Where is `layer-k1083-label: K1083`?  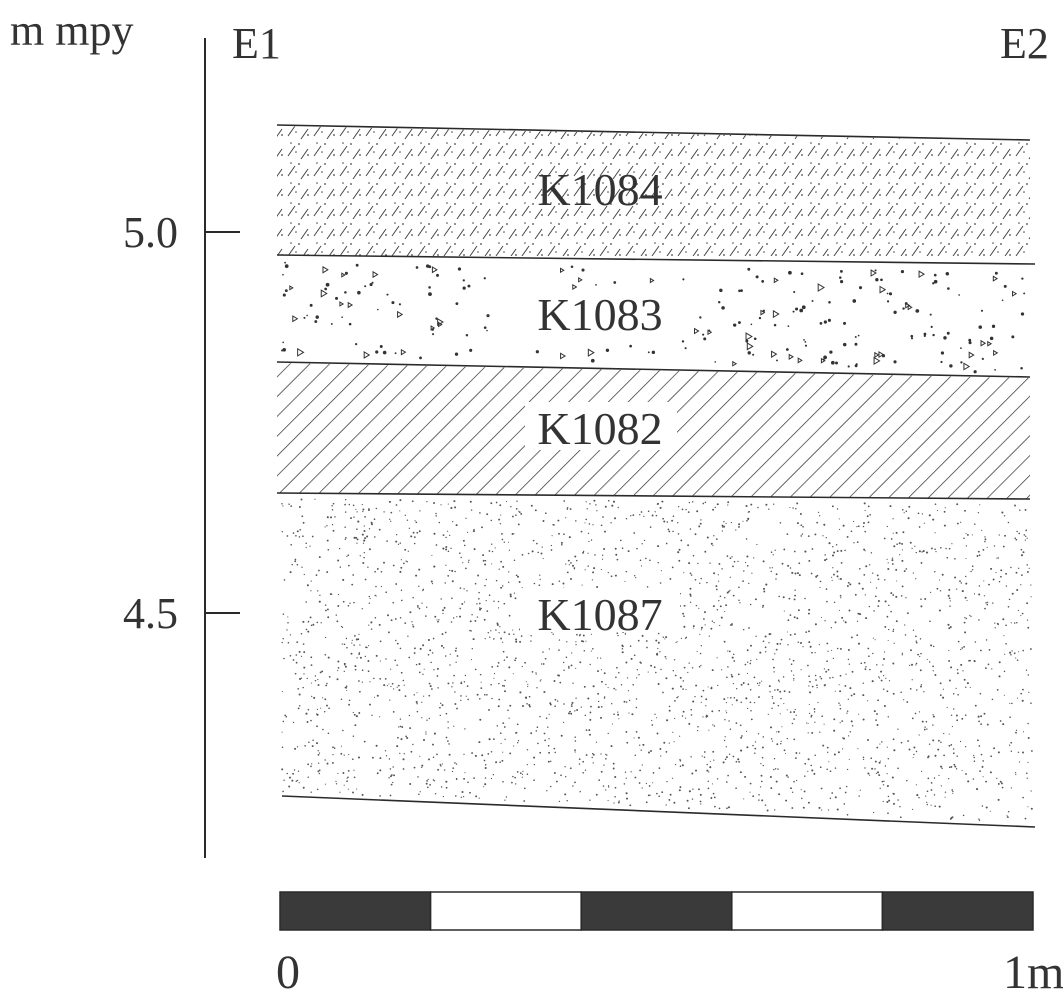 layer-k1083-label: K1083 is located at coordinates (599, 314).